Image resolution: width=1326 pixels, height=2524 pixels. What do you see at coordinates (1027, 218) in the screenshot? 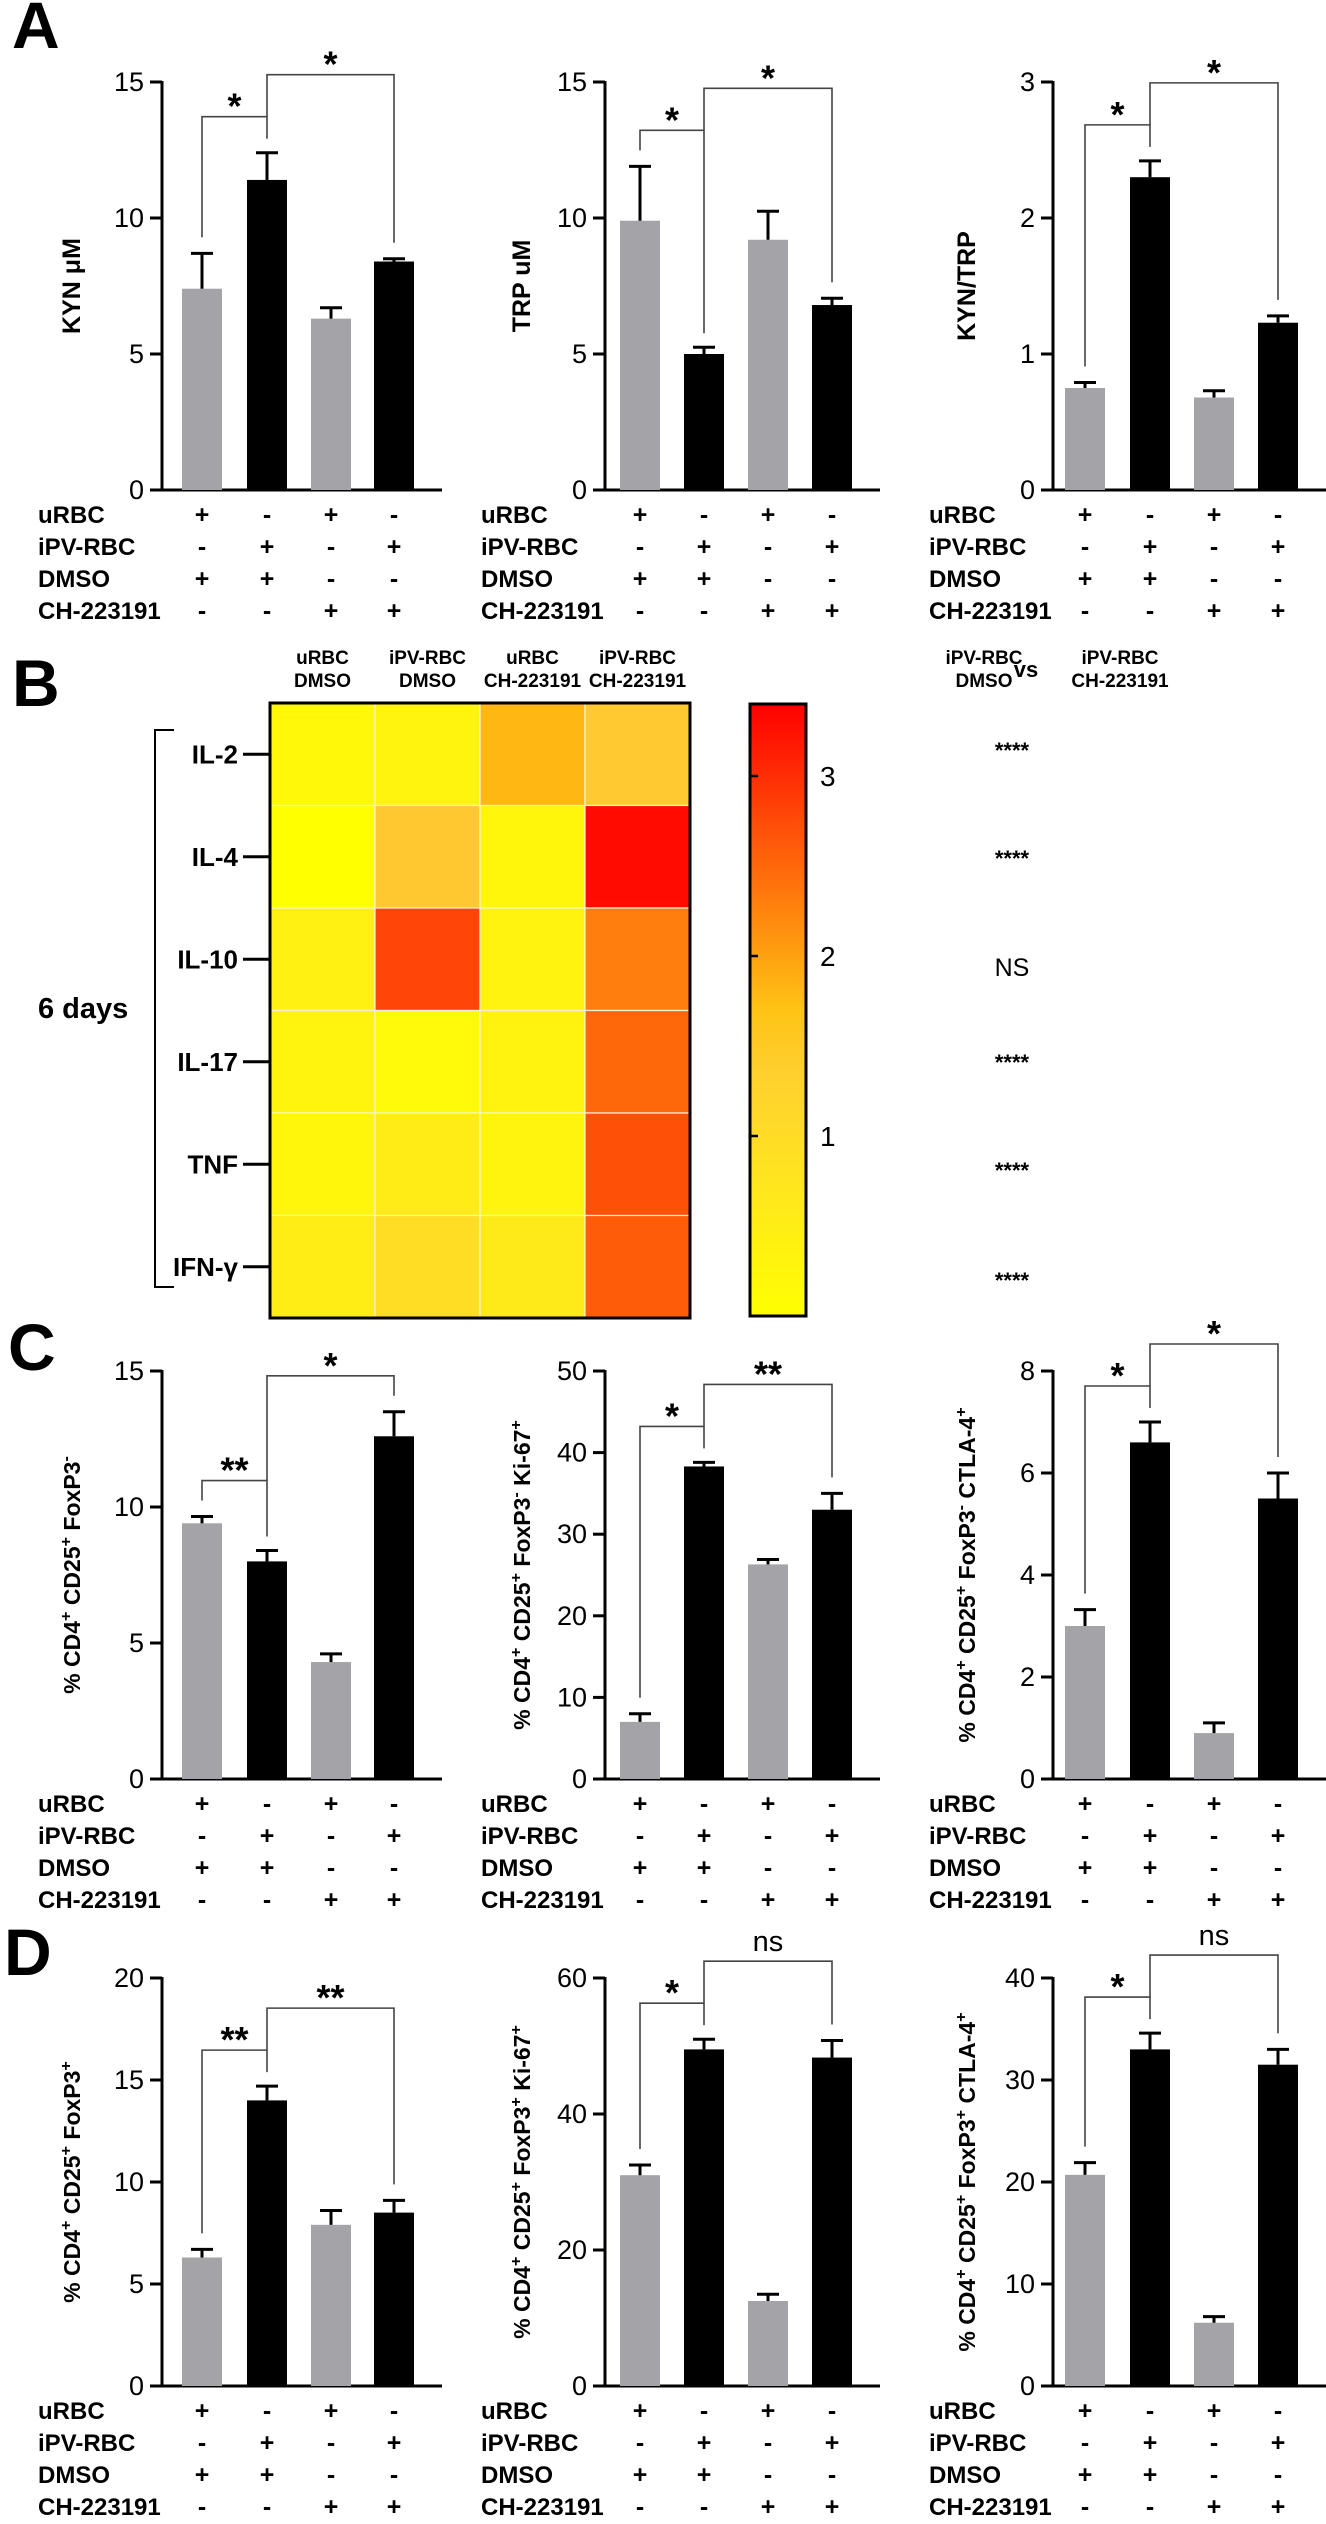
I see `y-tick-label: 2` at bounding box center [1027, 218].